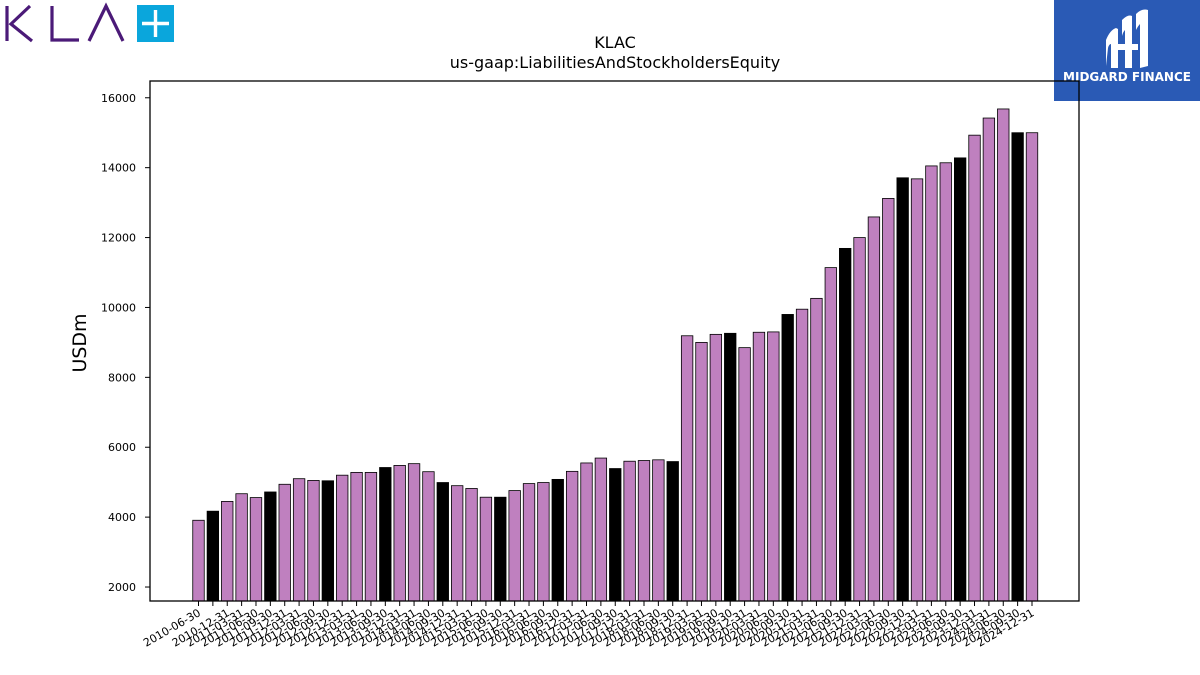 This screenshot has width=1200, height=675. What do you see at coordinates (122, 377) in the screenshot?
I see `y-tick-label: 8000` at bounding box center [122, 377].